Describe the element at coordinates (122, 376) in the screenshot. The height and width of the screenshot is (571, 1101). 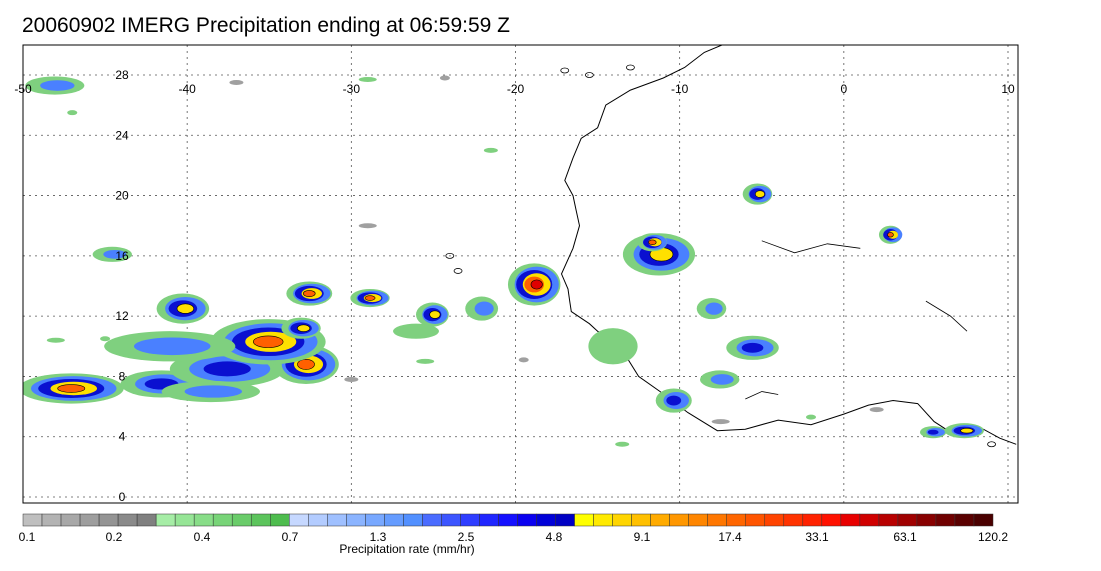
I see `lat-tick-label: 8` at that location.